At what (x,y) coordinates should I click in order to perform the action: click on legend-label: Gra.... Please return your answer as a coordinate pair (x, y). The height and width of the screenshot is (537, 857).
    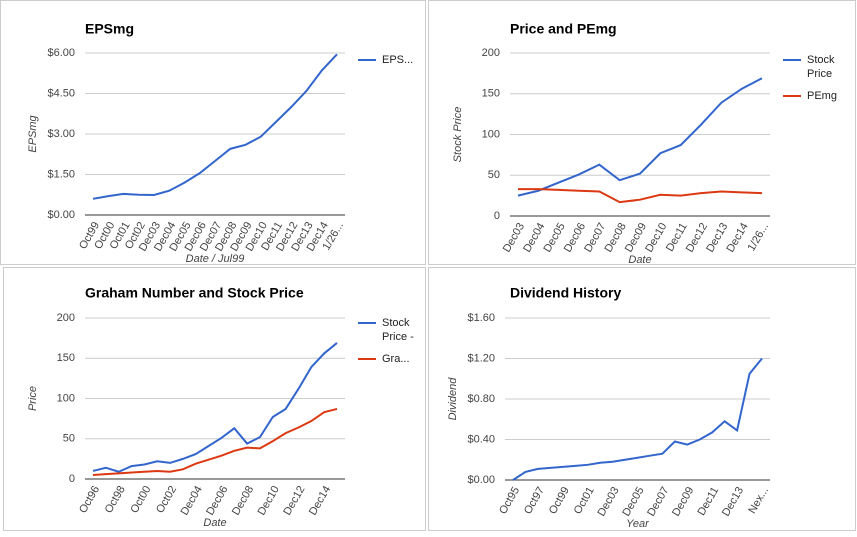
    Looking at the image, I should click on (396, 359).